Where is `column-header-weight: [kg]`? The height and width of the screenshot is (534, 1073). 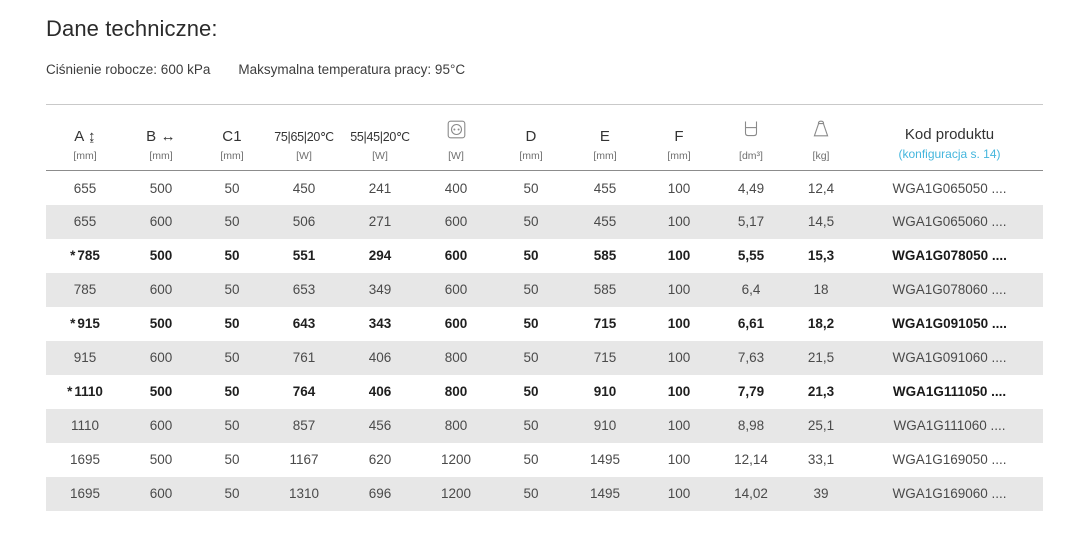
column-header-weight: [kg] is located at coordinates (821, 138).